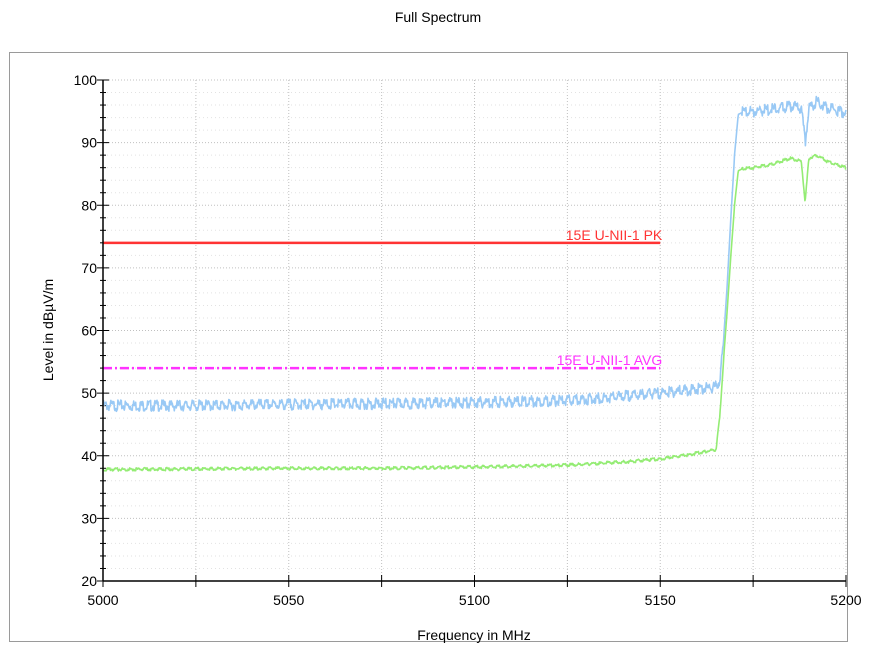 The image size is (876, 646). I want to click on y-tick-label: 100, so click(86, 80).